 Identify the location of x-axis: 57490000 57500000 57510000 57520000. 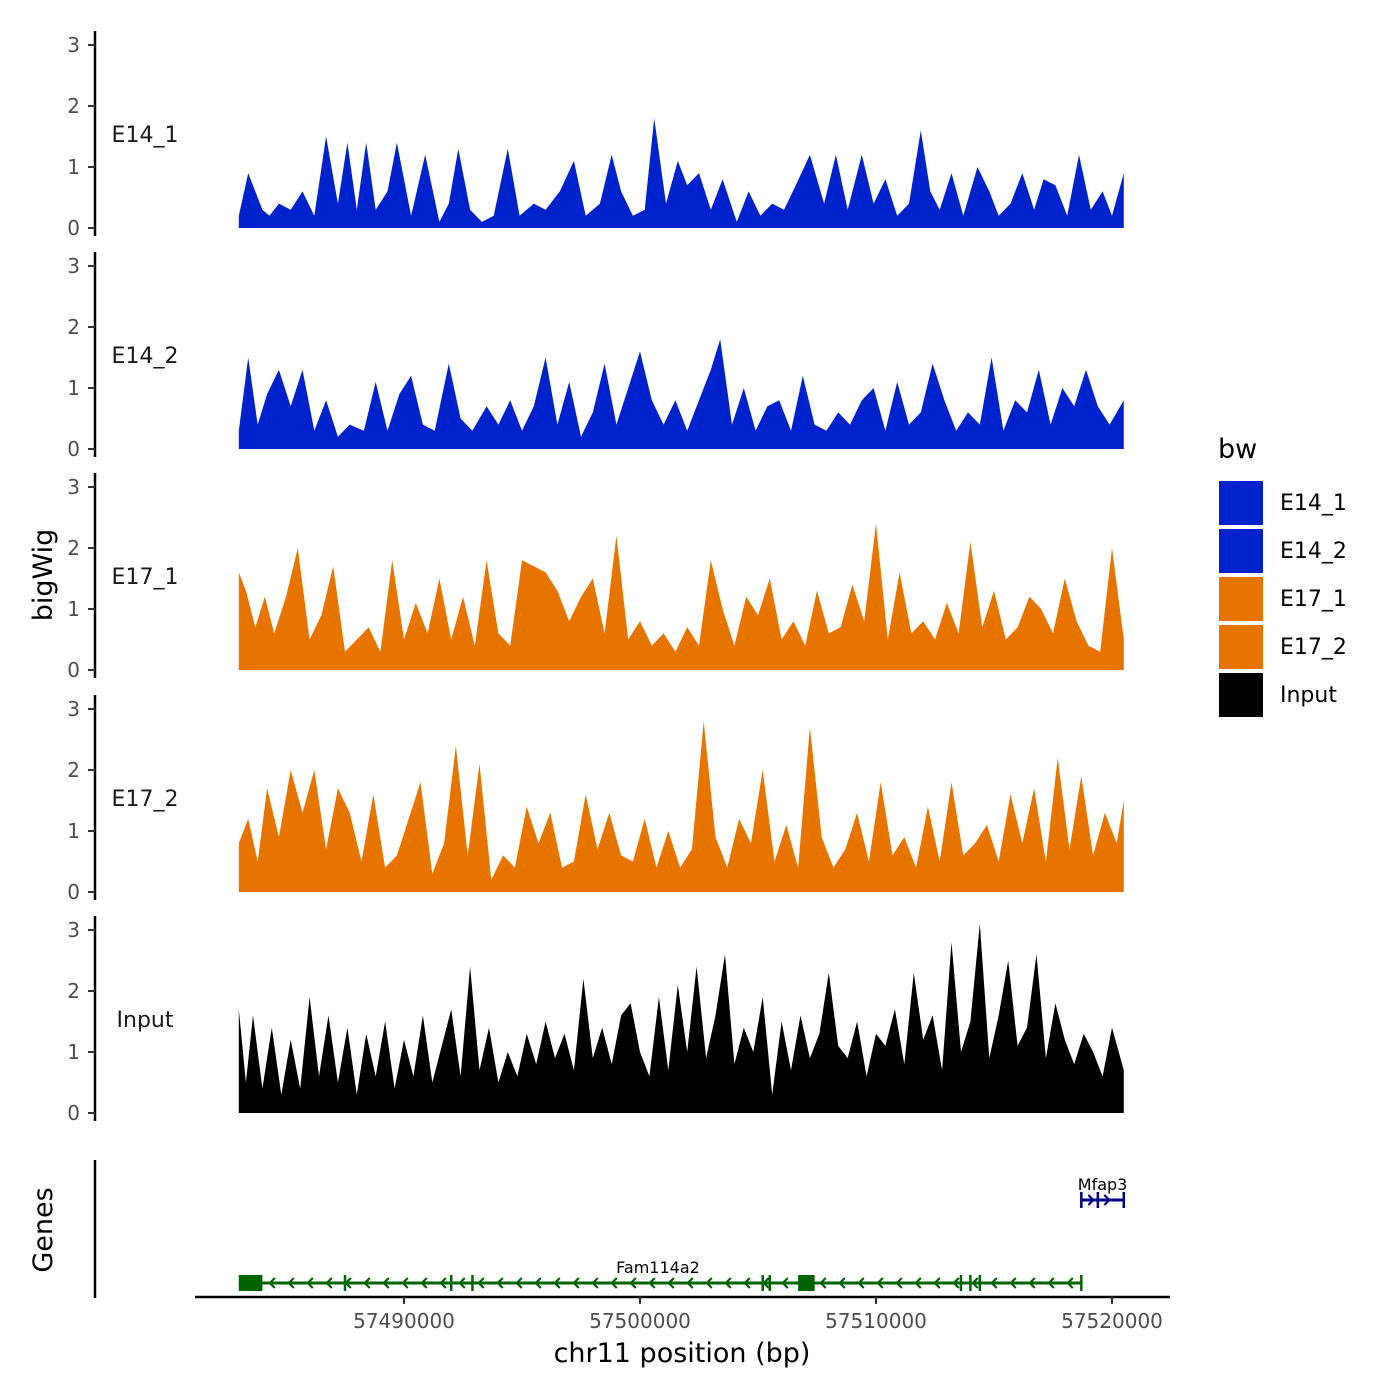
(682, 1314).